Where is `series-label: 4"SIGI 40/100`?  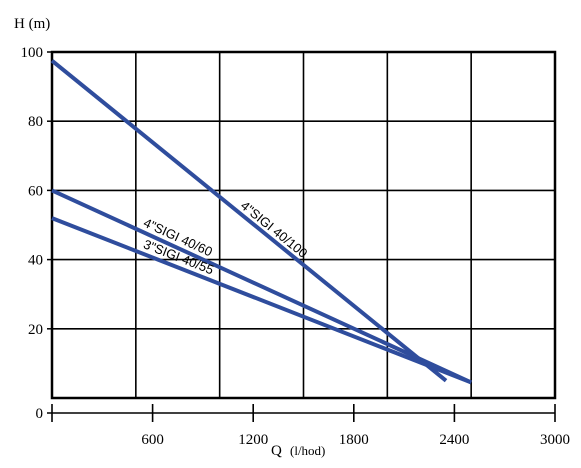 series-label: 4"SIGI 40/100 is located at coordinates (274, 229).